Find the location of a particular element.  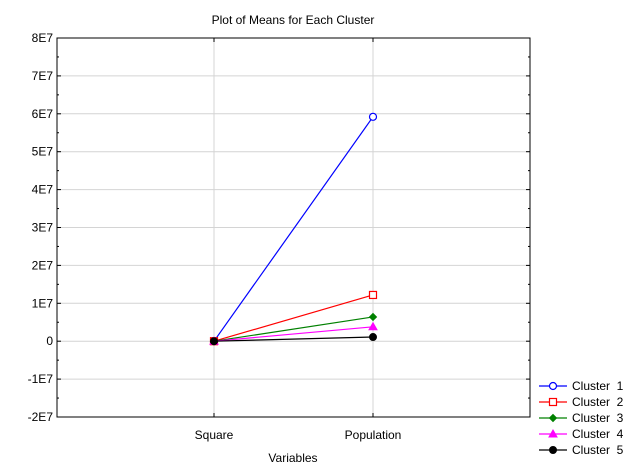

legend-item-cluster-4: Cluster 4 is located at coordinates (581, 434).